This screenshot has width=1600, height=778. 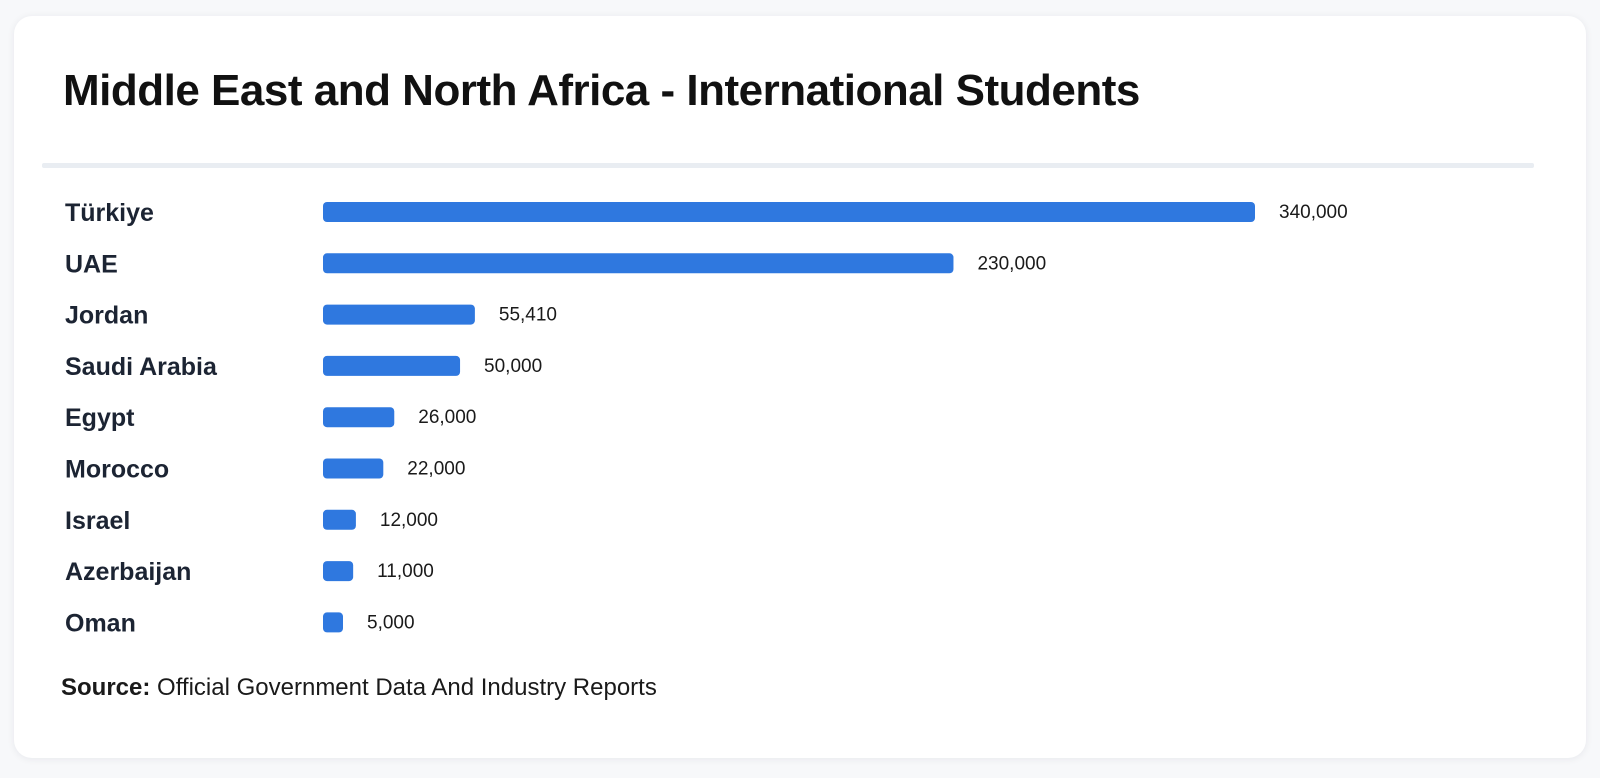 What do you see at coordinates (117, 470) in the screenshot?
I see `category-label: Morocco` at bounding box center [117, 470].